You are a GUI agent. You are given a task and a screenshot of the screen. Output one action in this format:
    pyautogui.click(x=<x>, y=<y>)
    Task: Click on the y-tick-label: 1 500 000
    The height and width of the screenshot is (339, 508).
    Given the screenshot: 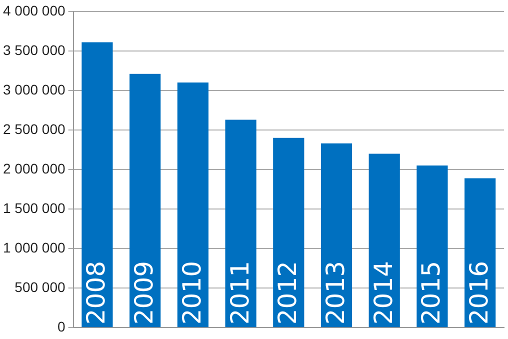 What is the action you would take?
    pyautogui.click(x=34, y=208)
    